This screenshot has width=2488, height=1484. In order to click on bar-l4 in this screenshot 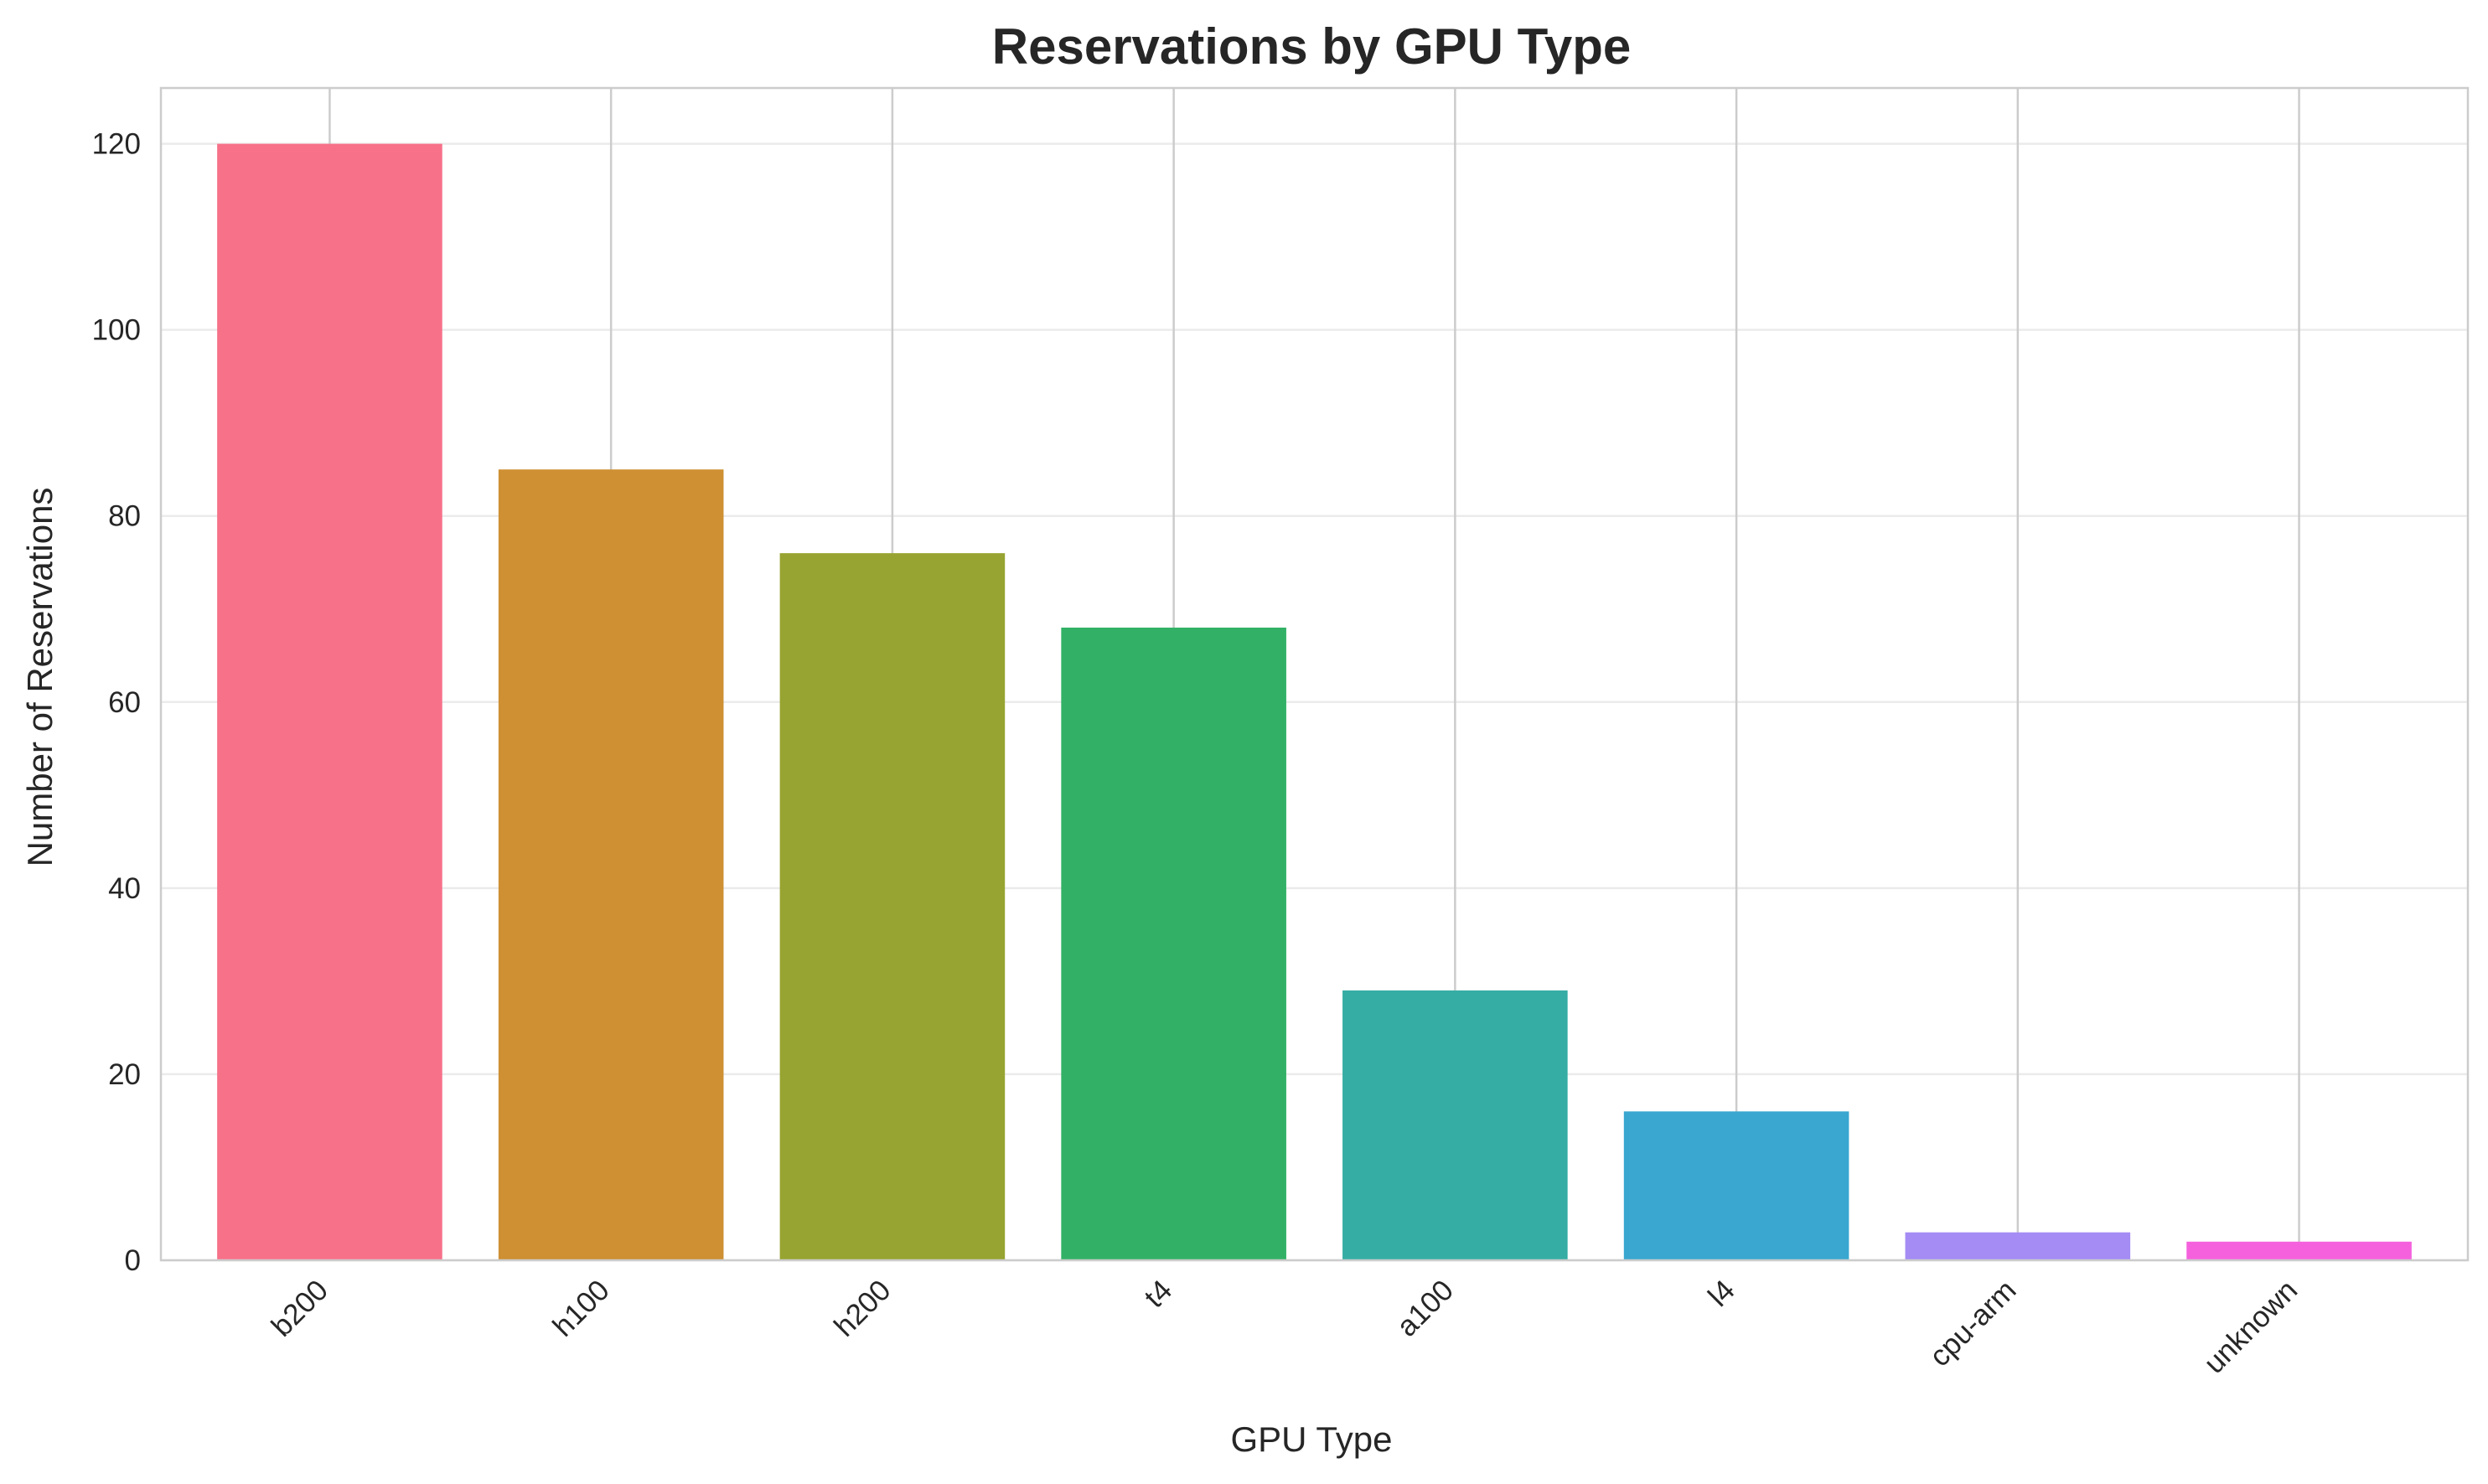, I will do `click(1736, 1185)`.